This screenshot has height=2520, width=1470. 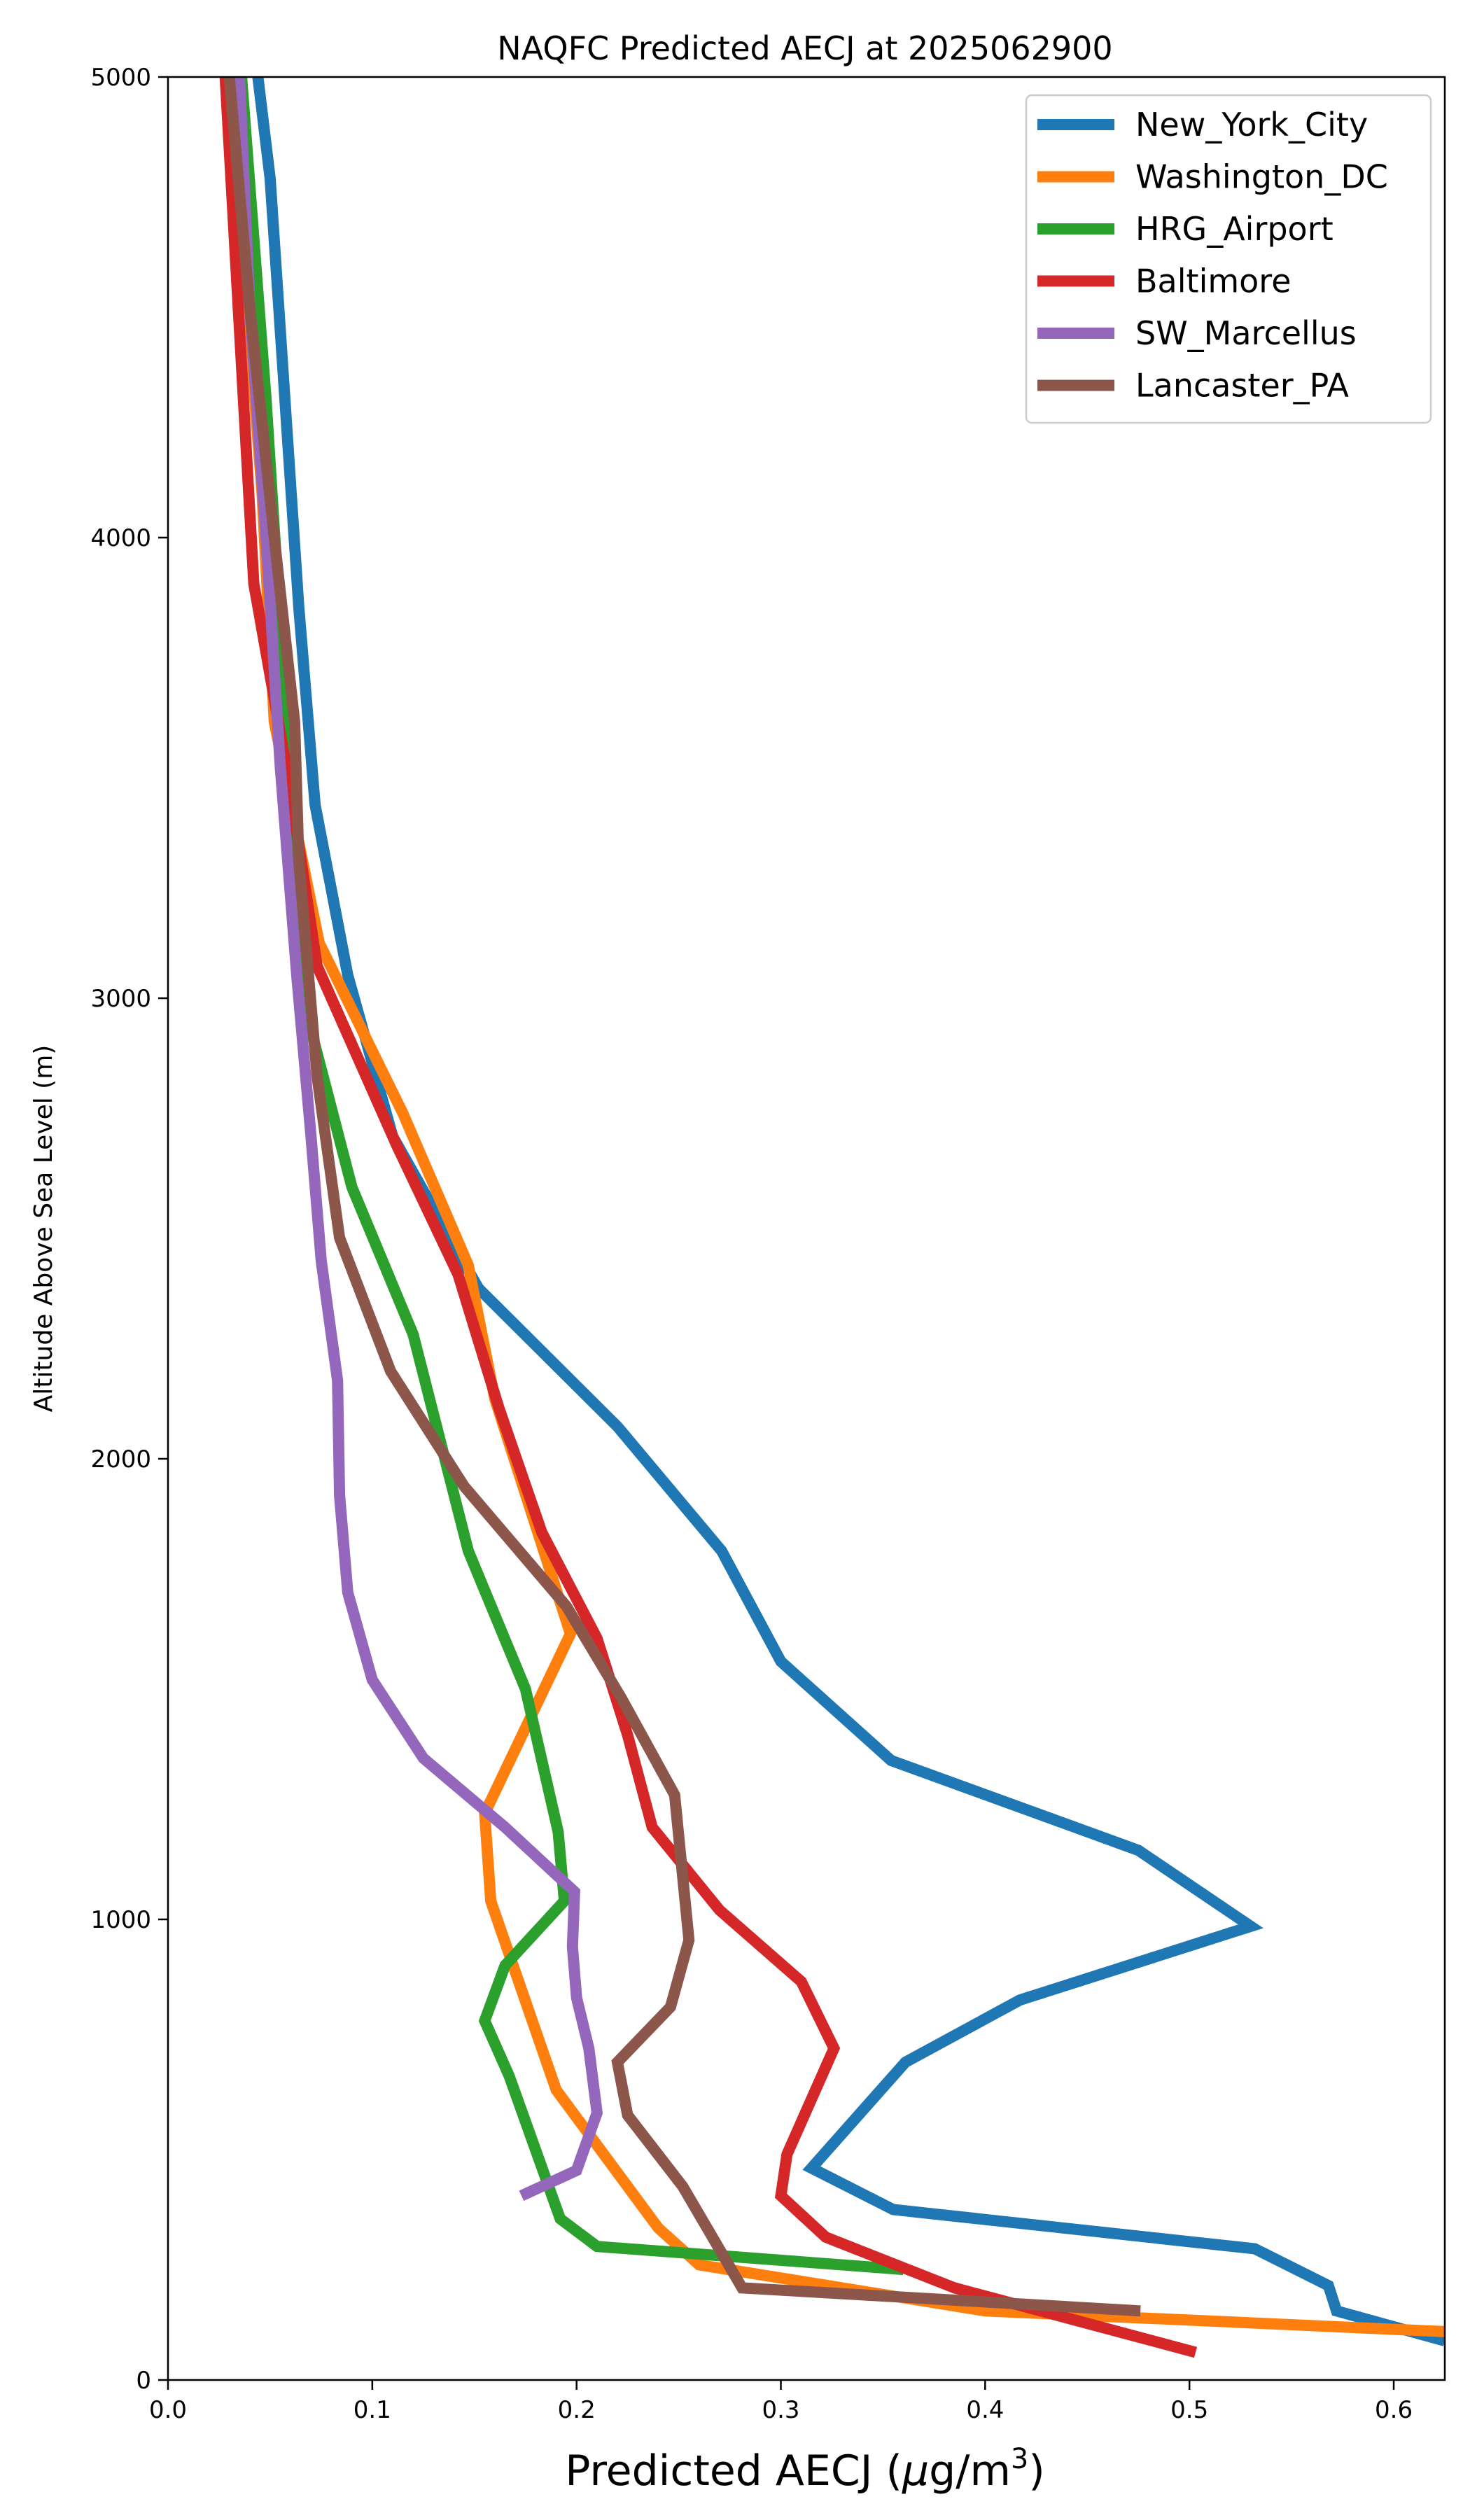 I want to click on legend-label: Baltimore, so click(x=1213, y=281).